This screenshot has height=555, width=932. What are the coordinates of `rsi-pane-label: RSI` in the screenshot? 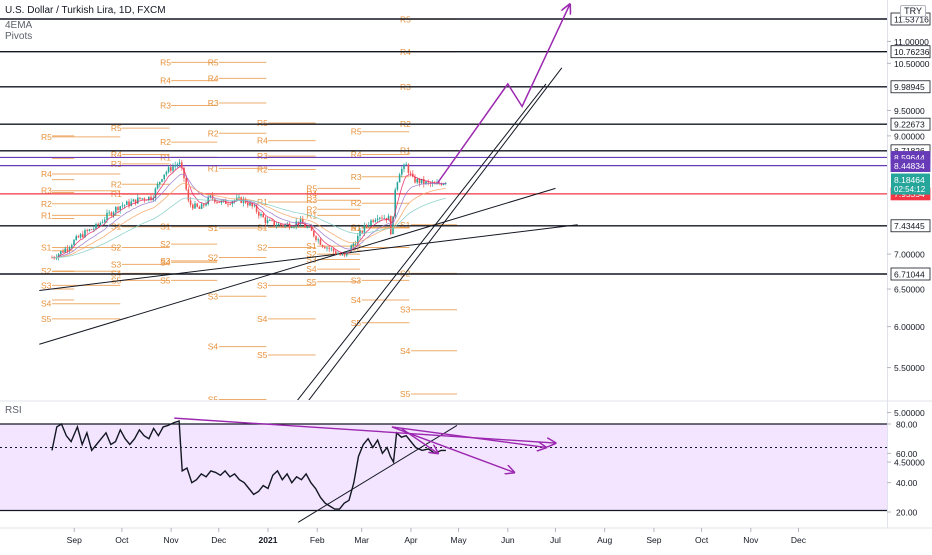 It's located at (13, 410).